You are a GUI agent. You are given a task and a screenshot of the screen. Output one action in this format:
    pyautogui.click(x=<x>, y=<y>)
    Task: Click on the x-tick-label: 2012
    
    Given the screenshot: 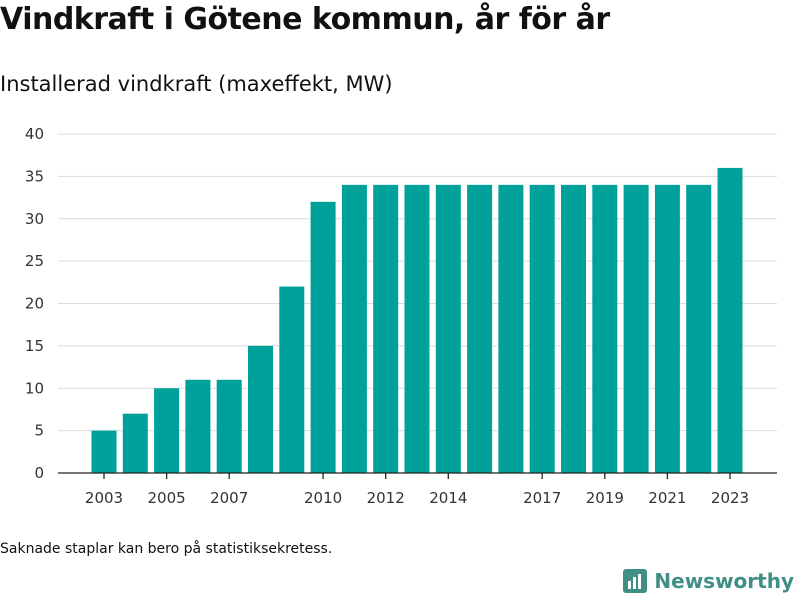 What is the action you would take?
    pyautogui.click(x=386, y=498)
    